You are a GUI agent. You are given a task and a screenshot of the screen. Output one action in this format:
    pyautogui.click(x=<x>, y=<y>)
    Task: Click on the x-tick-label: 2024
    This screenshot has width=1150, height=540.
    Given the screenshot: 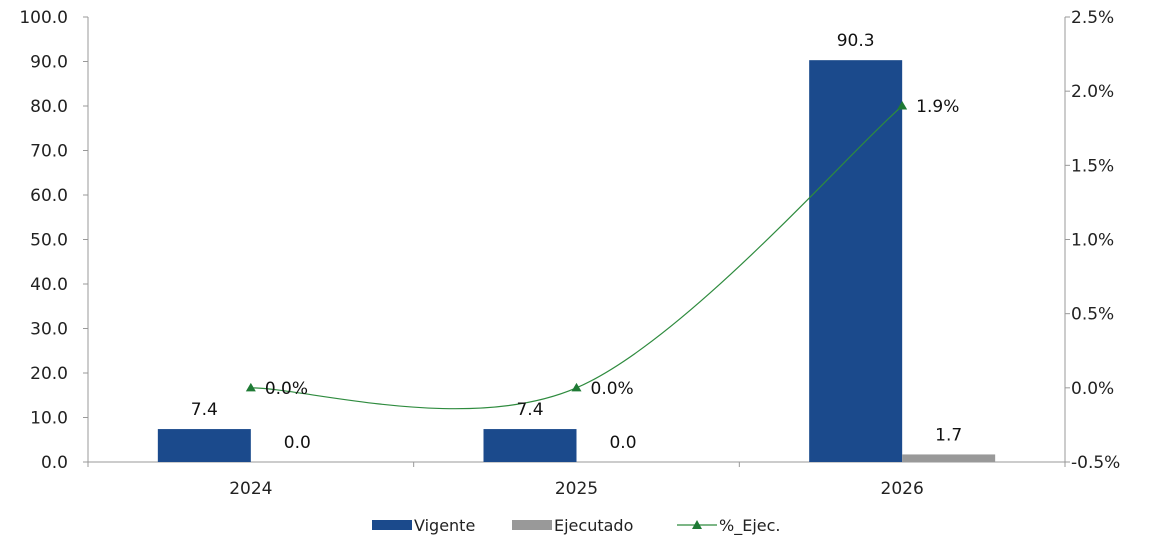 What is the action you would take?
    pyautogui.click(x=250, y=489)
    